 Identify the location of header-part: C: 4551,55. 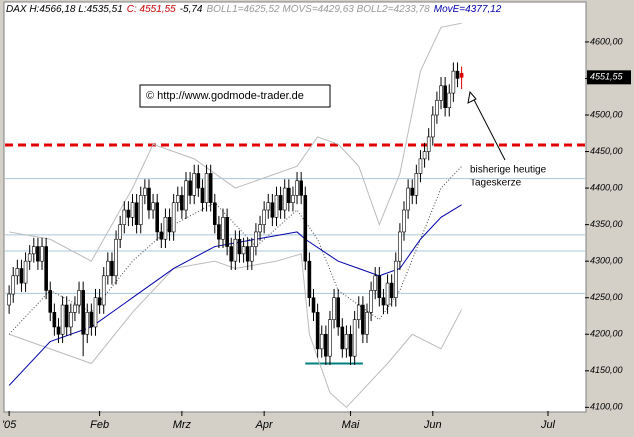
(151, 9).